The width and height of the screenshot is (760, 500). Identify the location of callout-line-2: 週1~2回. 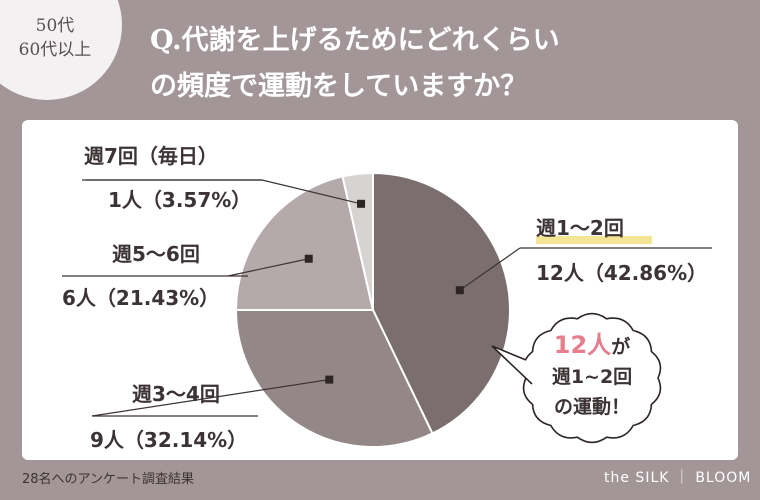
(592, 377).